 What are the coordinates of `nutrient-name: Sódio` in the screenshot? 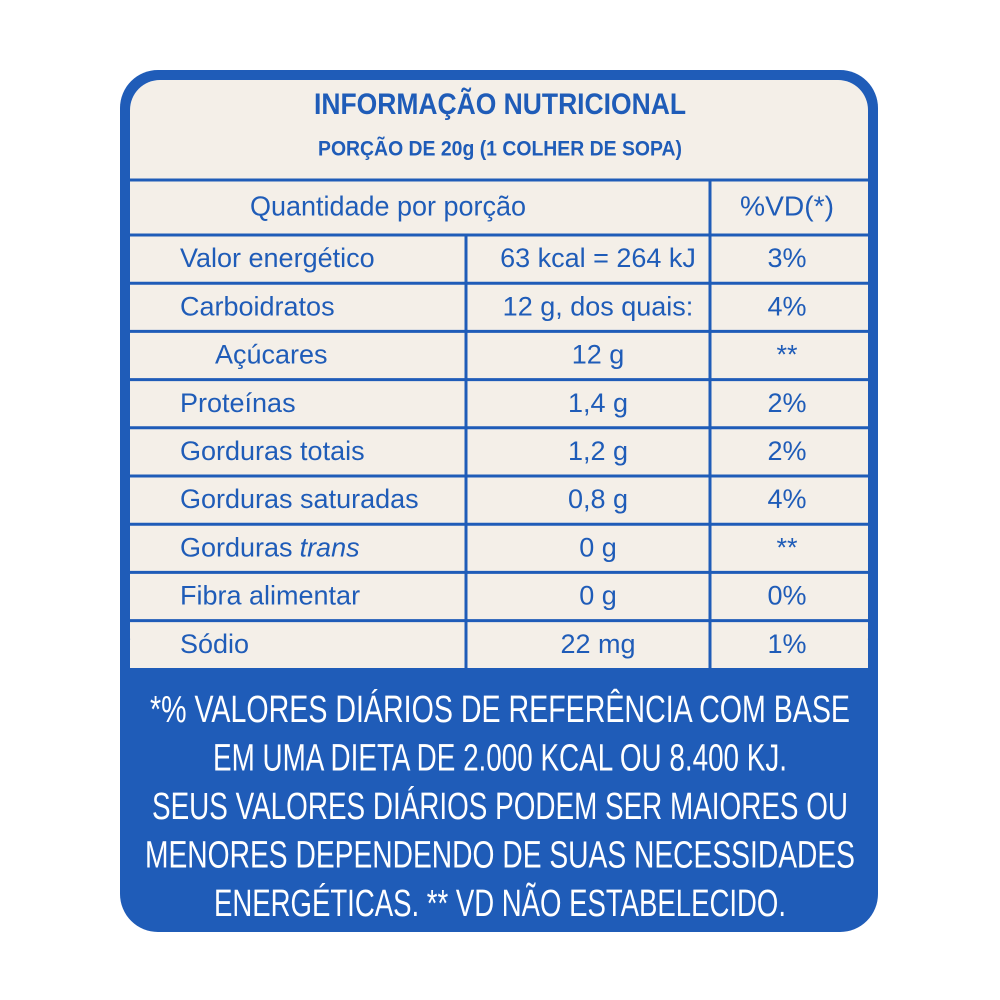 It's located at (214, 644).